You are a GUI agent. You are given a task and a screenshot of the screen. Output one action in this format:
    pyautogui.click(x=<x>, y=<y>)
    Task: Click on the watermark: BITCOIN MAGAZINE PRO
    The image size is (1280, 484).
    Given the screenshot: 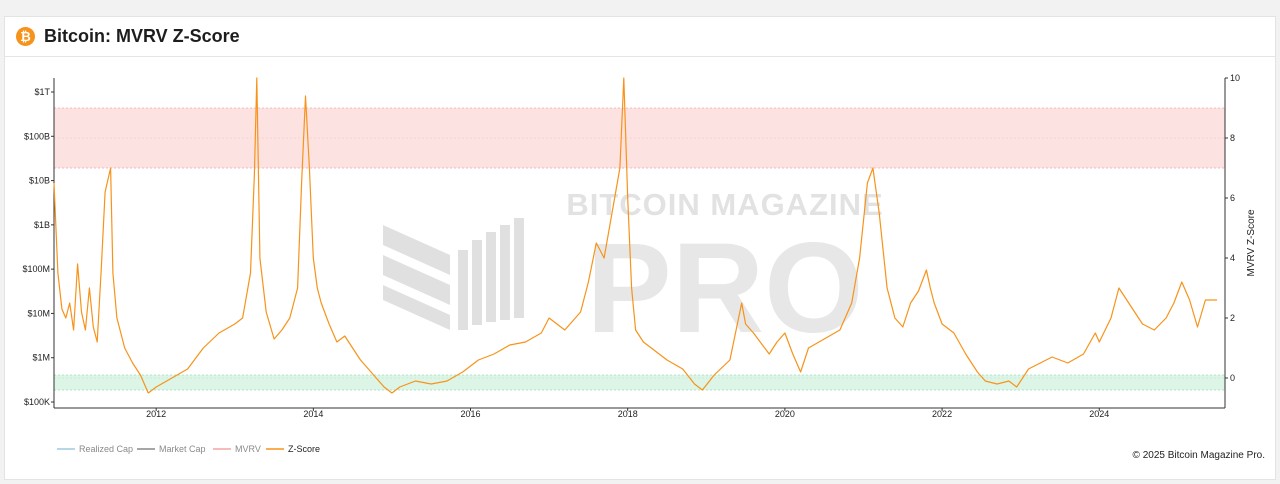 What is the action you would take?
    pyautogui.click(x=633, y=273)
    